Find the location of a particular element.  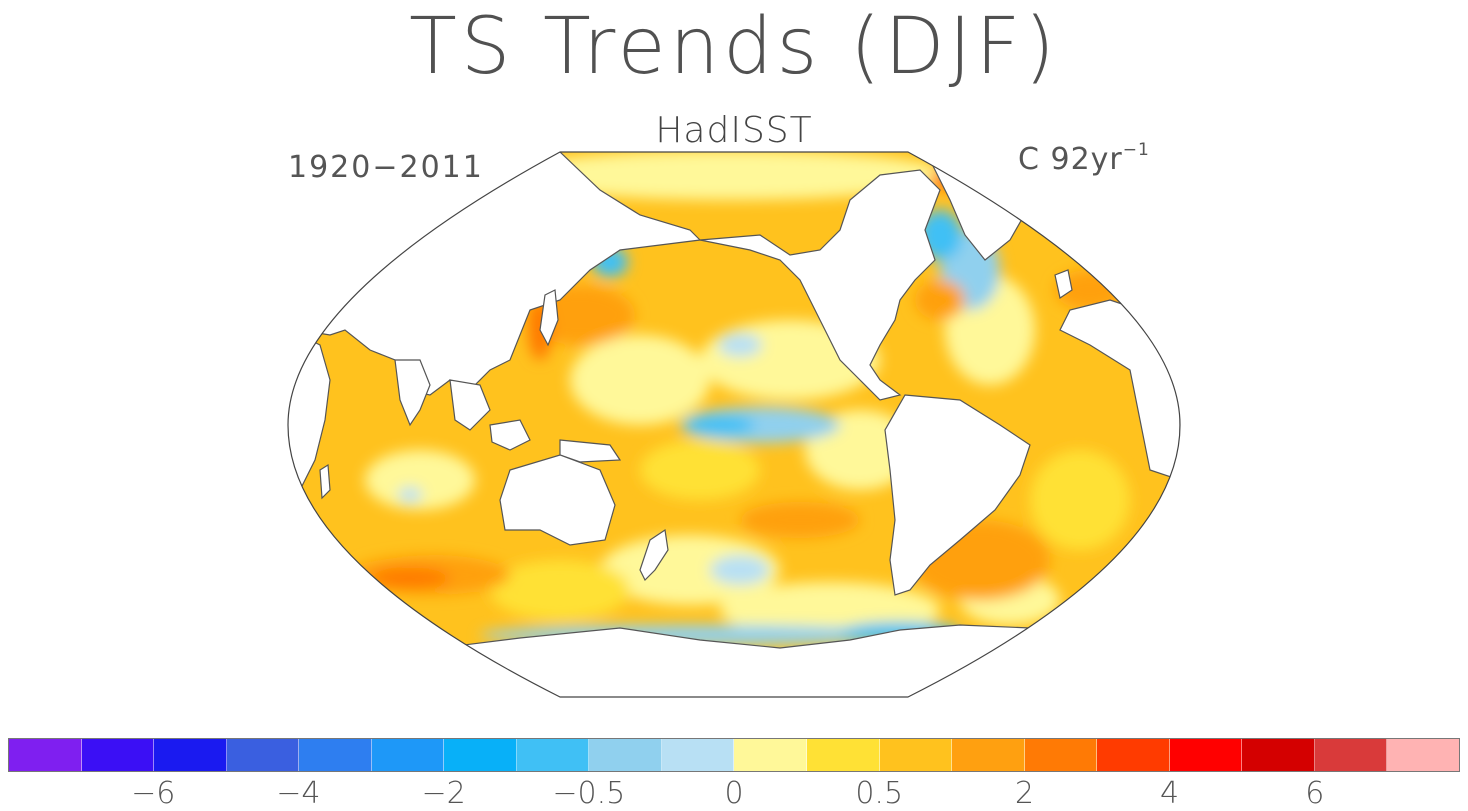

colorbar is located at coordinates (734, 755).